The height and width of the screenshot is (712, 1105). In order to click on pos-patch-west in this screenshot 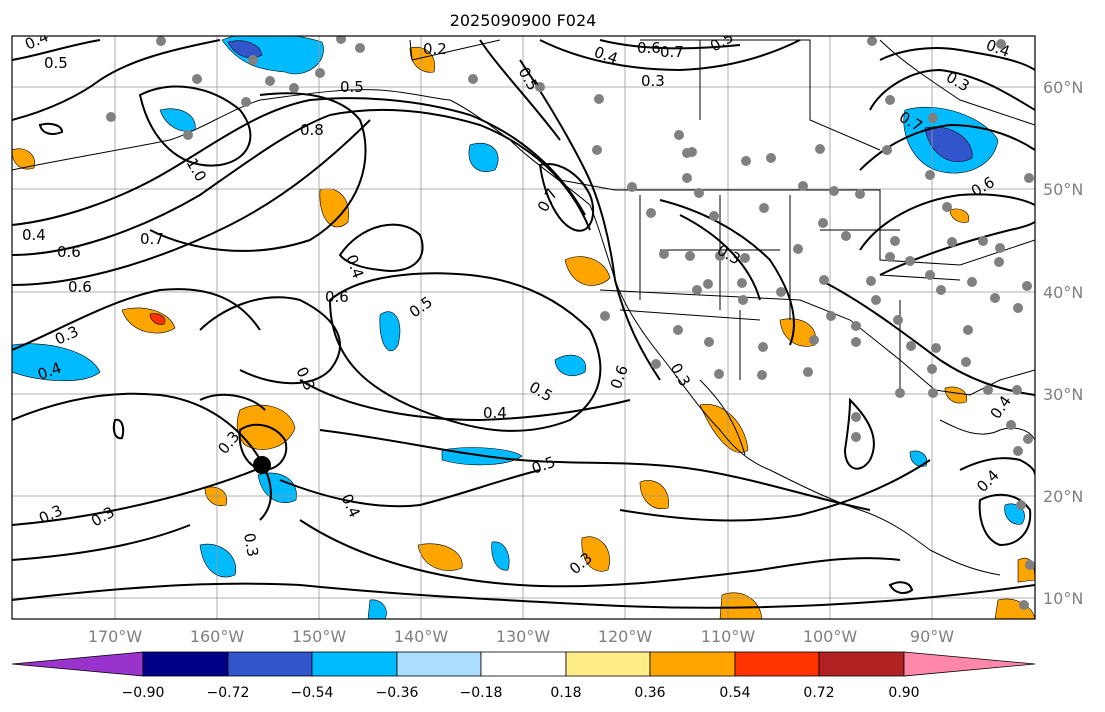, I will do `click(24, 159)`.